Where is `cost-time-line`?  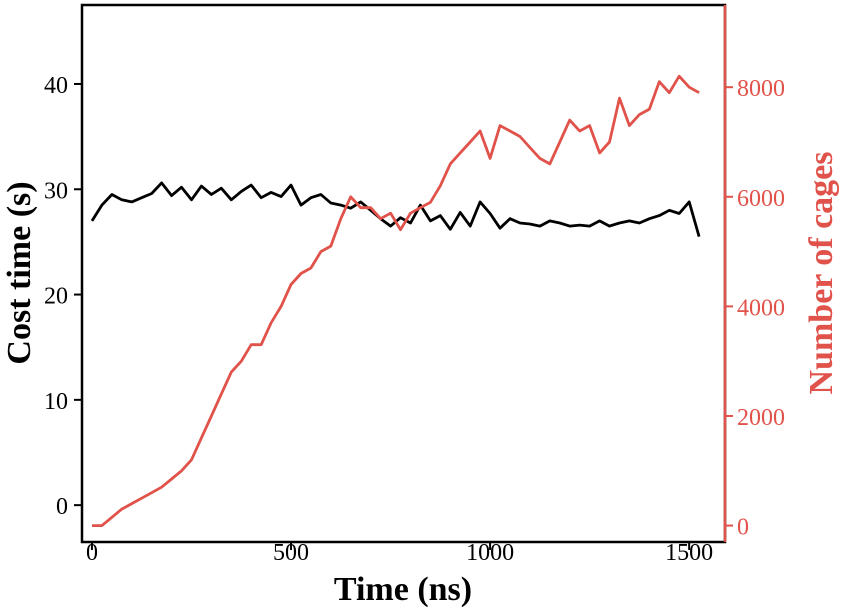 cost-time-line is located at coordinates (395, 209).